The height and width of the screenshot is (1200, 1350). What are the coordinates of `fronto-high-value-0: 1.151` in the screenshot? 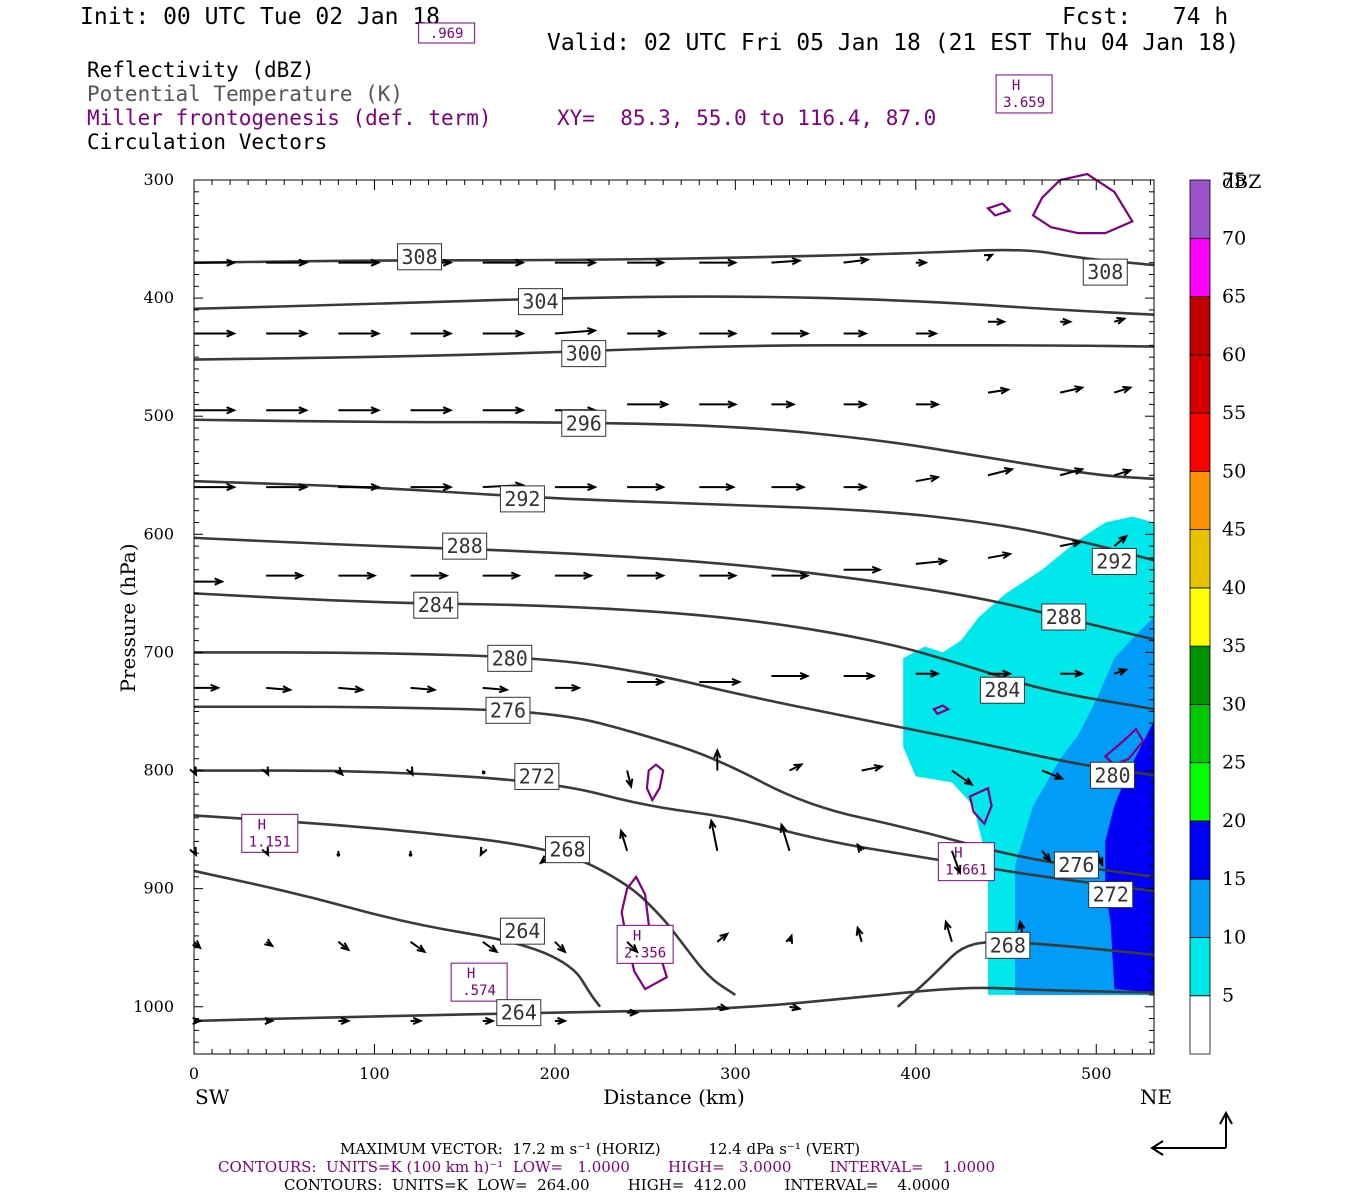 It's located at (270, 842).